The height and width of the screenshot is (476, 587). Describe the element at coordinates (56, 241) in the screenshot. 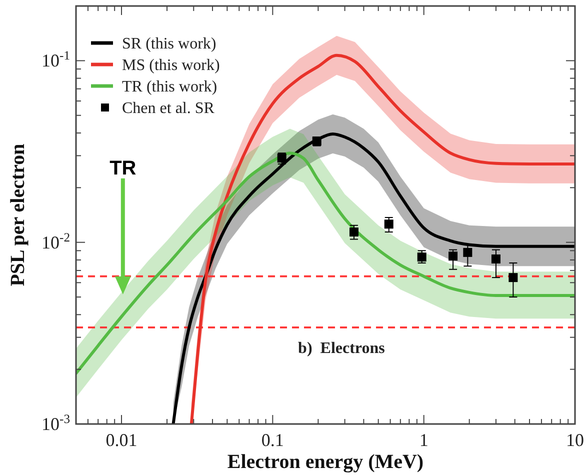

I see `y-tick-label: 10$^{-2}$` at that location.